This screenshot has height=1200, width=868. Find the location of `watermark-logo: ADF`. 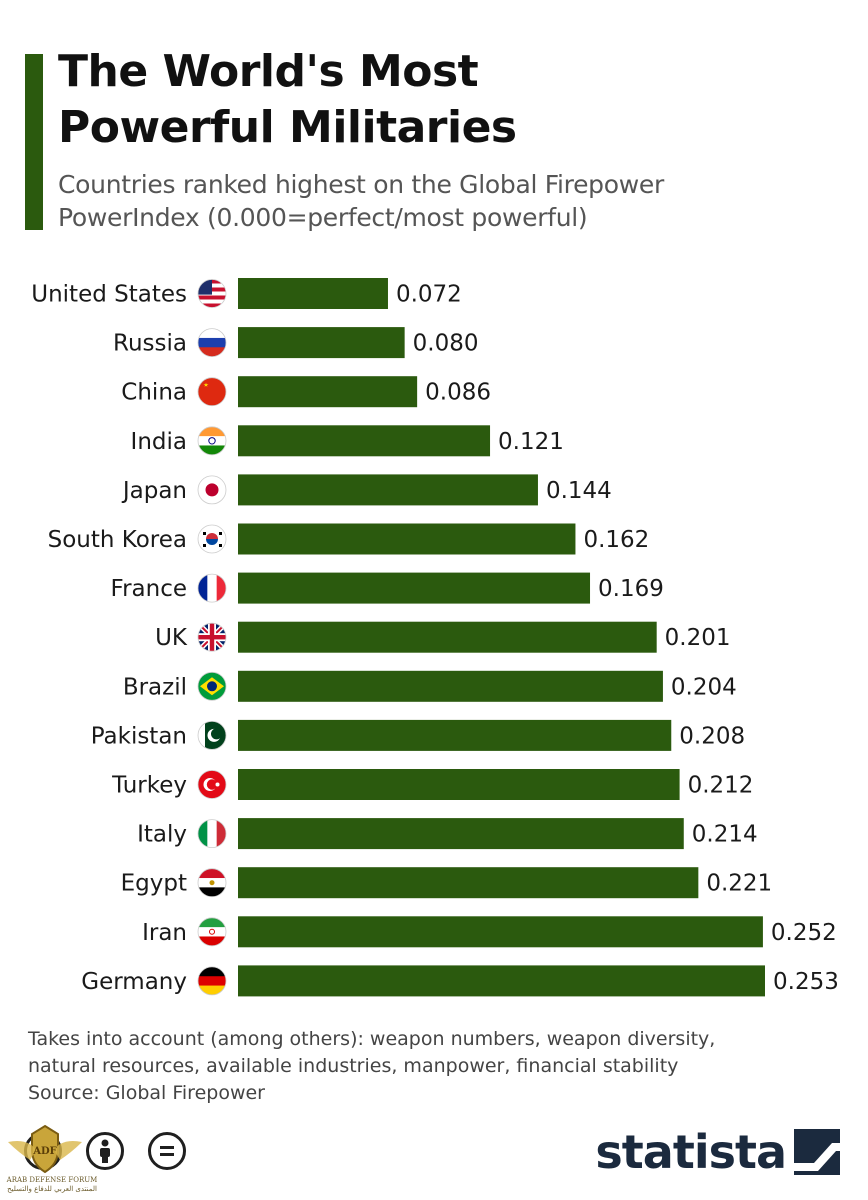

watermark-logo: ADF is located at coordinates (45, 1149).